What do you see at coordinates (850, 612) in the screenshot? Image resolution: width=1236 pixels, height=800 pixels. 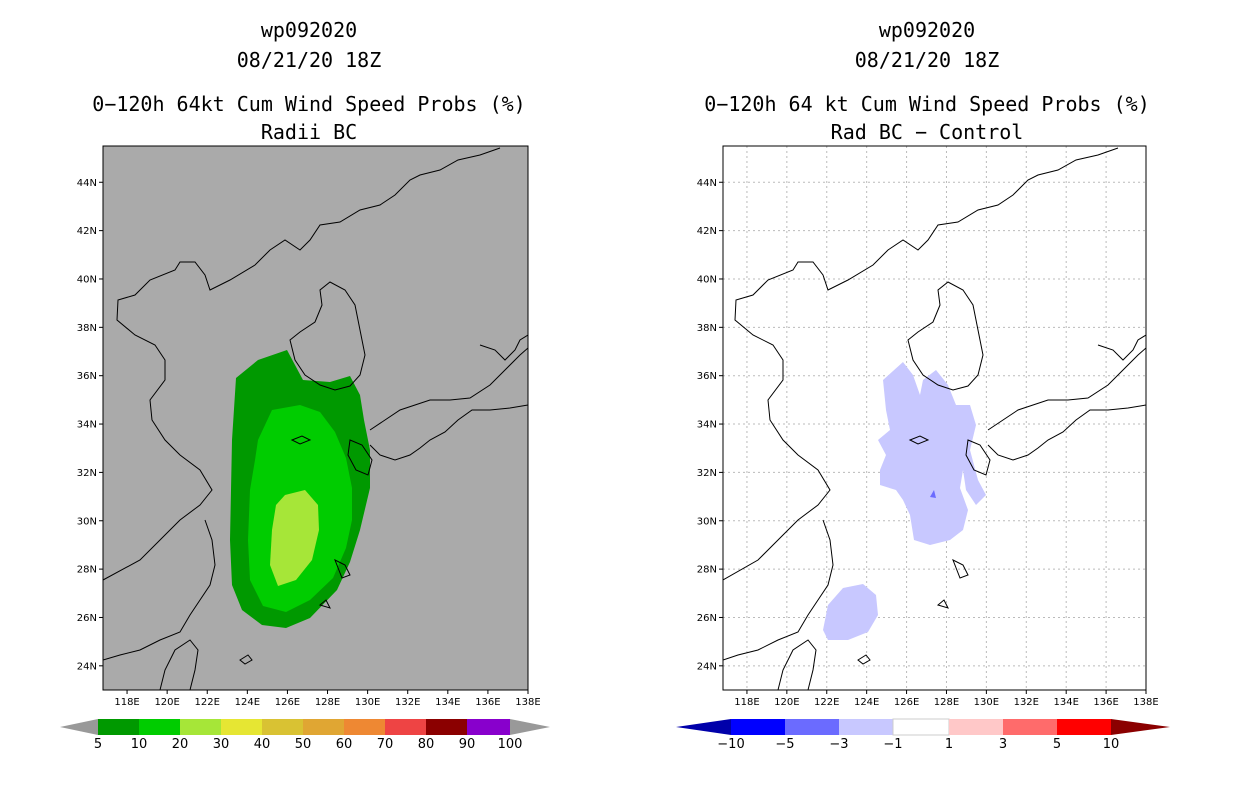 I see `diff-minus1-region-south` at bounding box center [850, 612].